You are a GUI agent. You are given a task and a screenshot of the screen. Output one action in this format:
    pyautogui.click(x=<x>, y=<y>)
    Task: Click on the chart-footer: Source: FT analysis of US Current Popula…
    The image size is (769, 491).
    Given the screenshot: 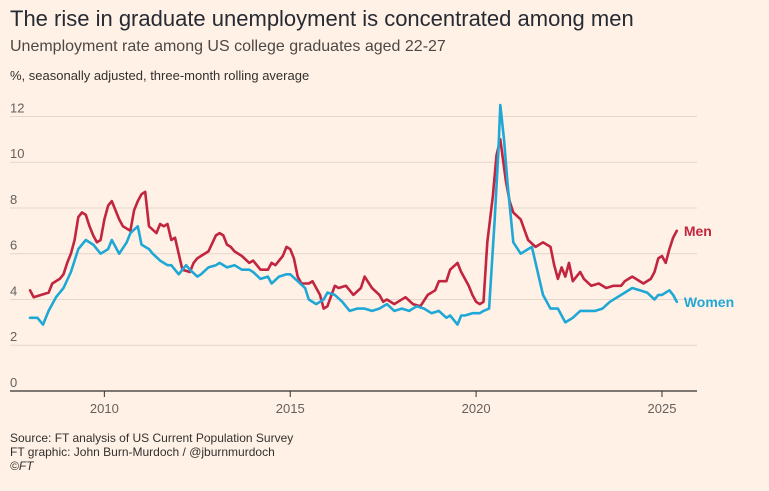 What is the action you would take?
    pyautogui.click(x=151, y=452)
    